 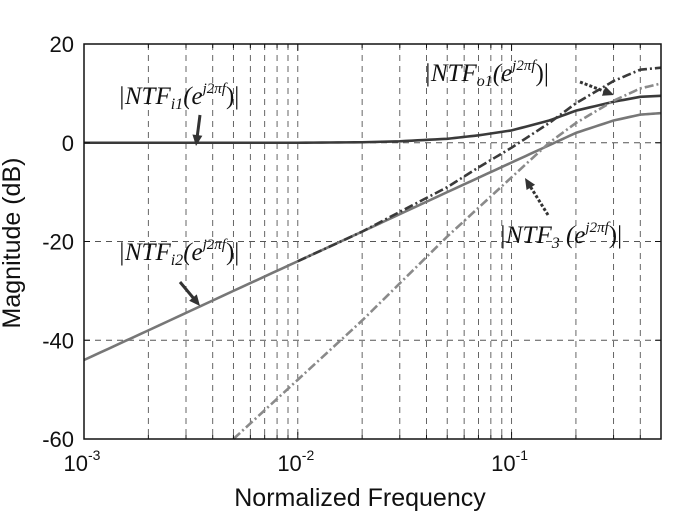 I want to click on annotation-ntf-o1: |NTFo1(ej2πf)|, so click(x=486, y=74).